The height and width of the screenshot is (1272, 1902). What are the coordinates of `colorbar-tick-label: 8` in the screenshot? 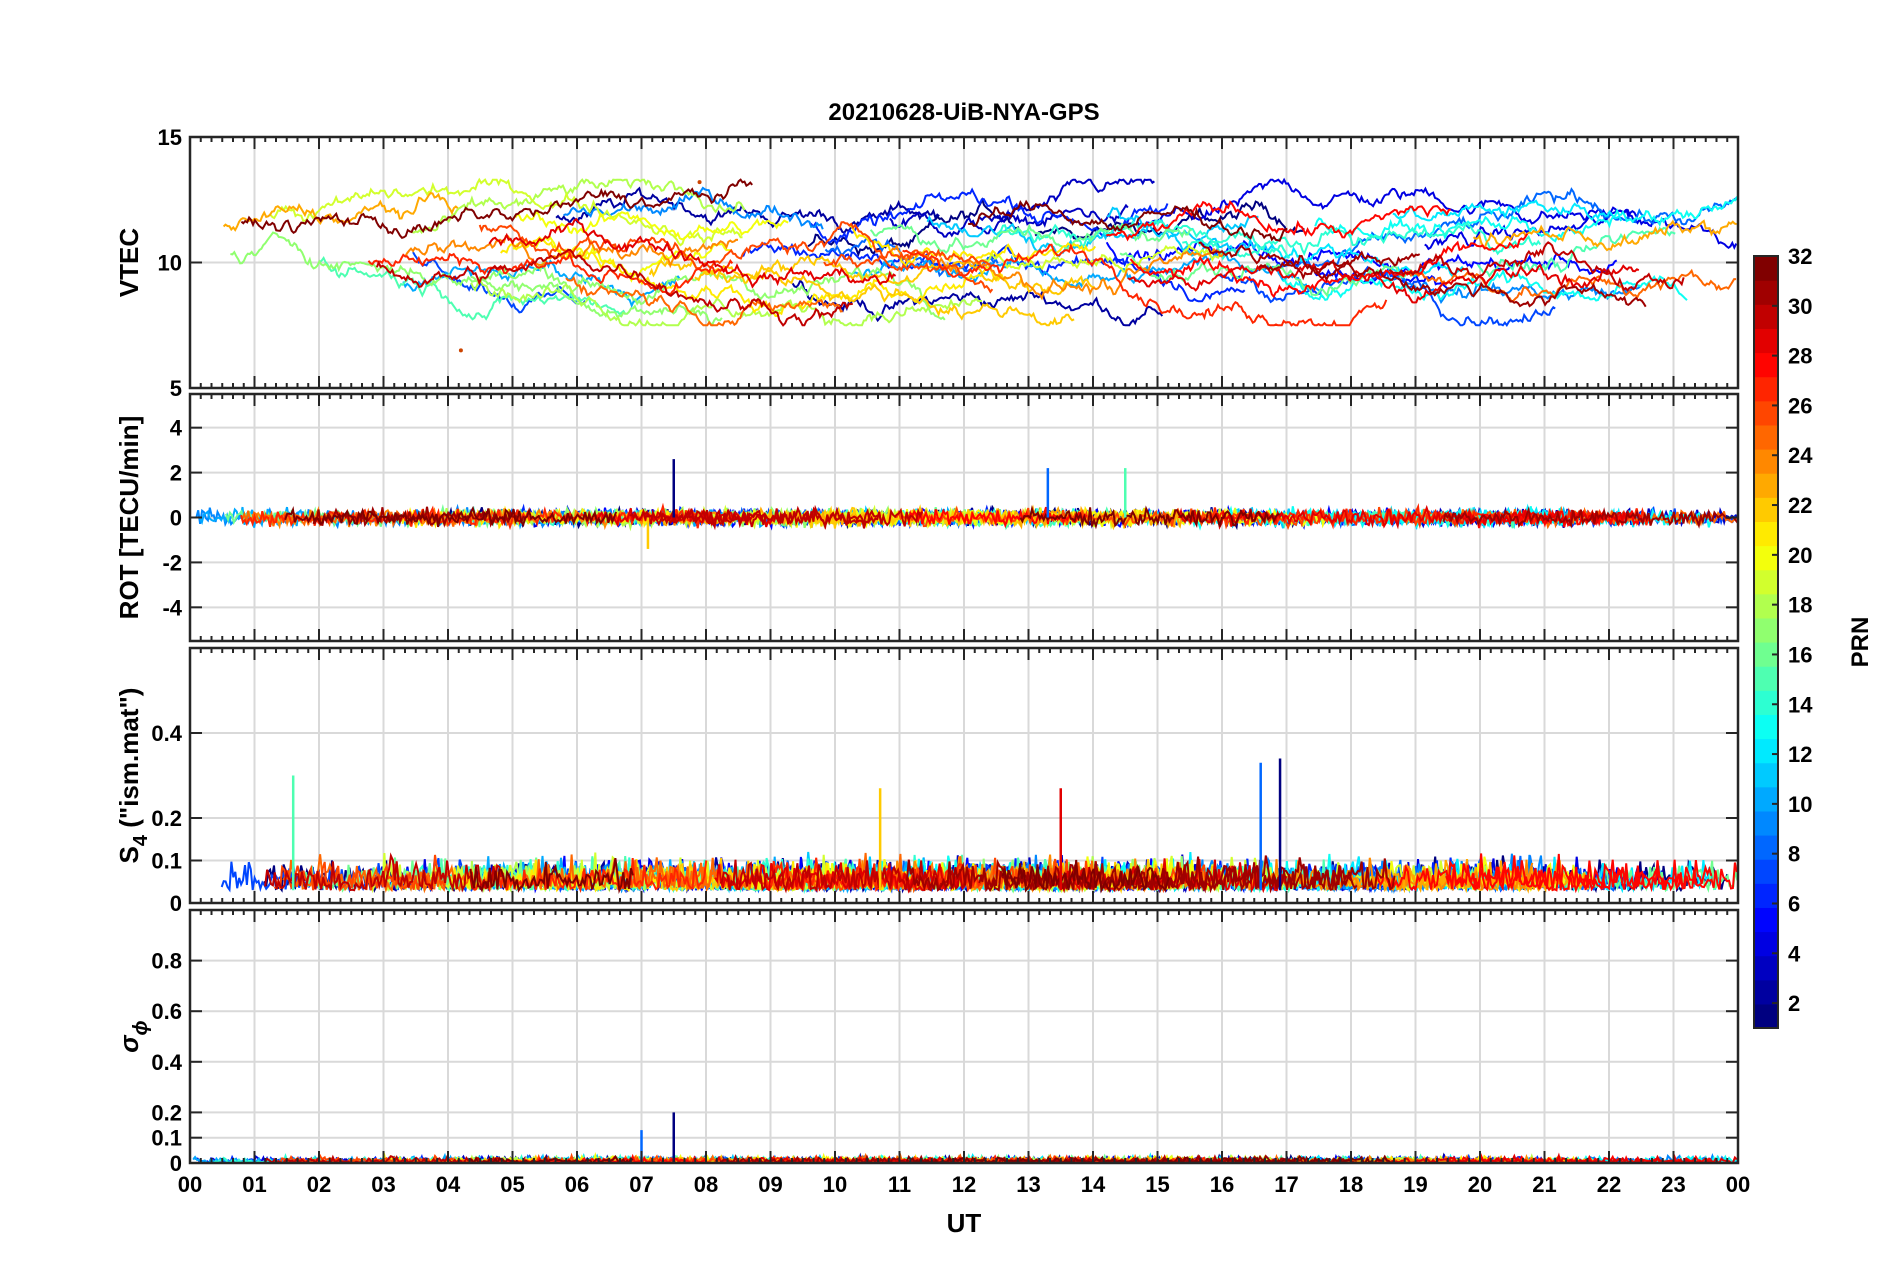 It's located at (1794, 854).